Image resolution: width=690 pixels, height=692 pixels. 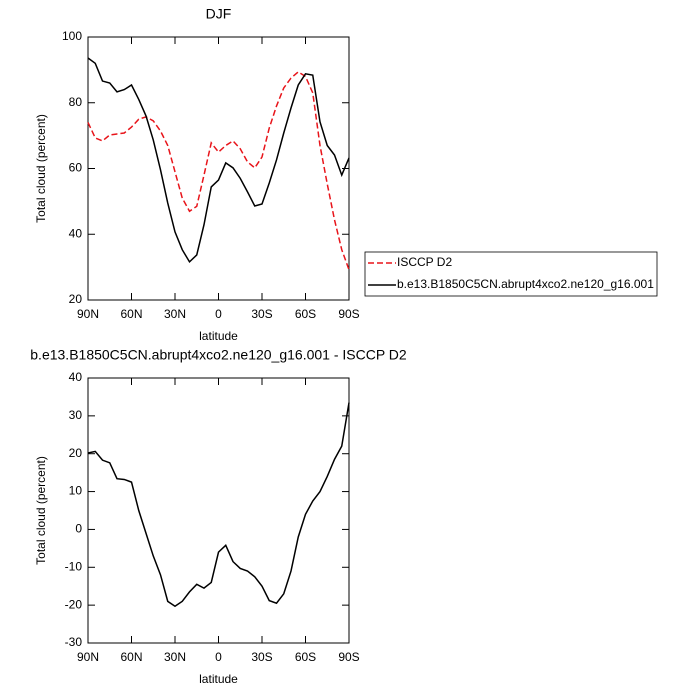 I want to click on legend-label: ISCCP D2, so click(x=424, y=262).